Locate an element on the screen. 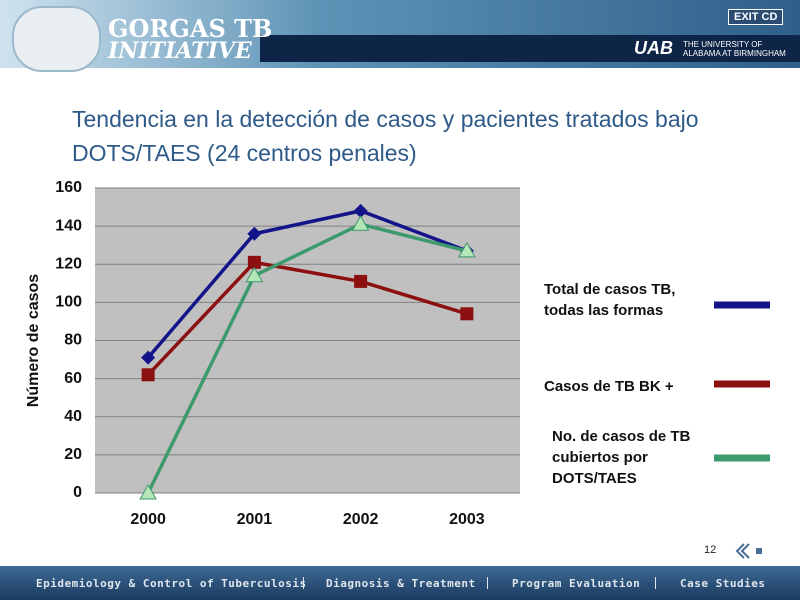  page-number: 12 is located at coordinates (710, 550).